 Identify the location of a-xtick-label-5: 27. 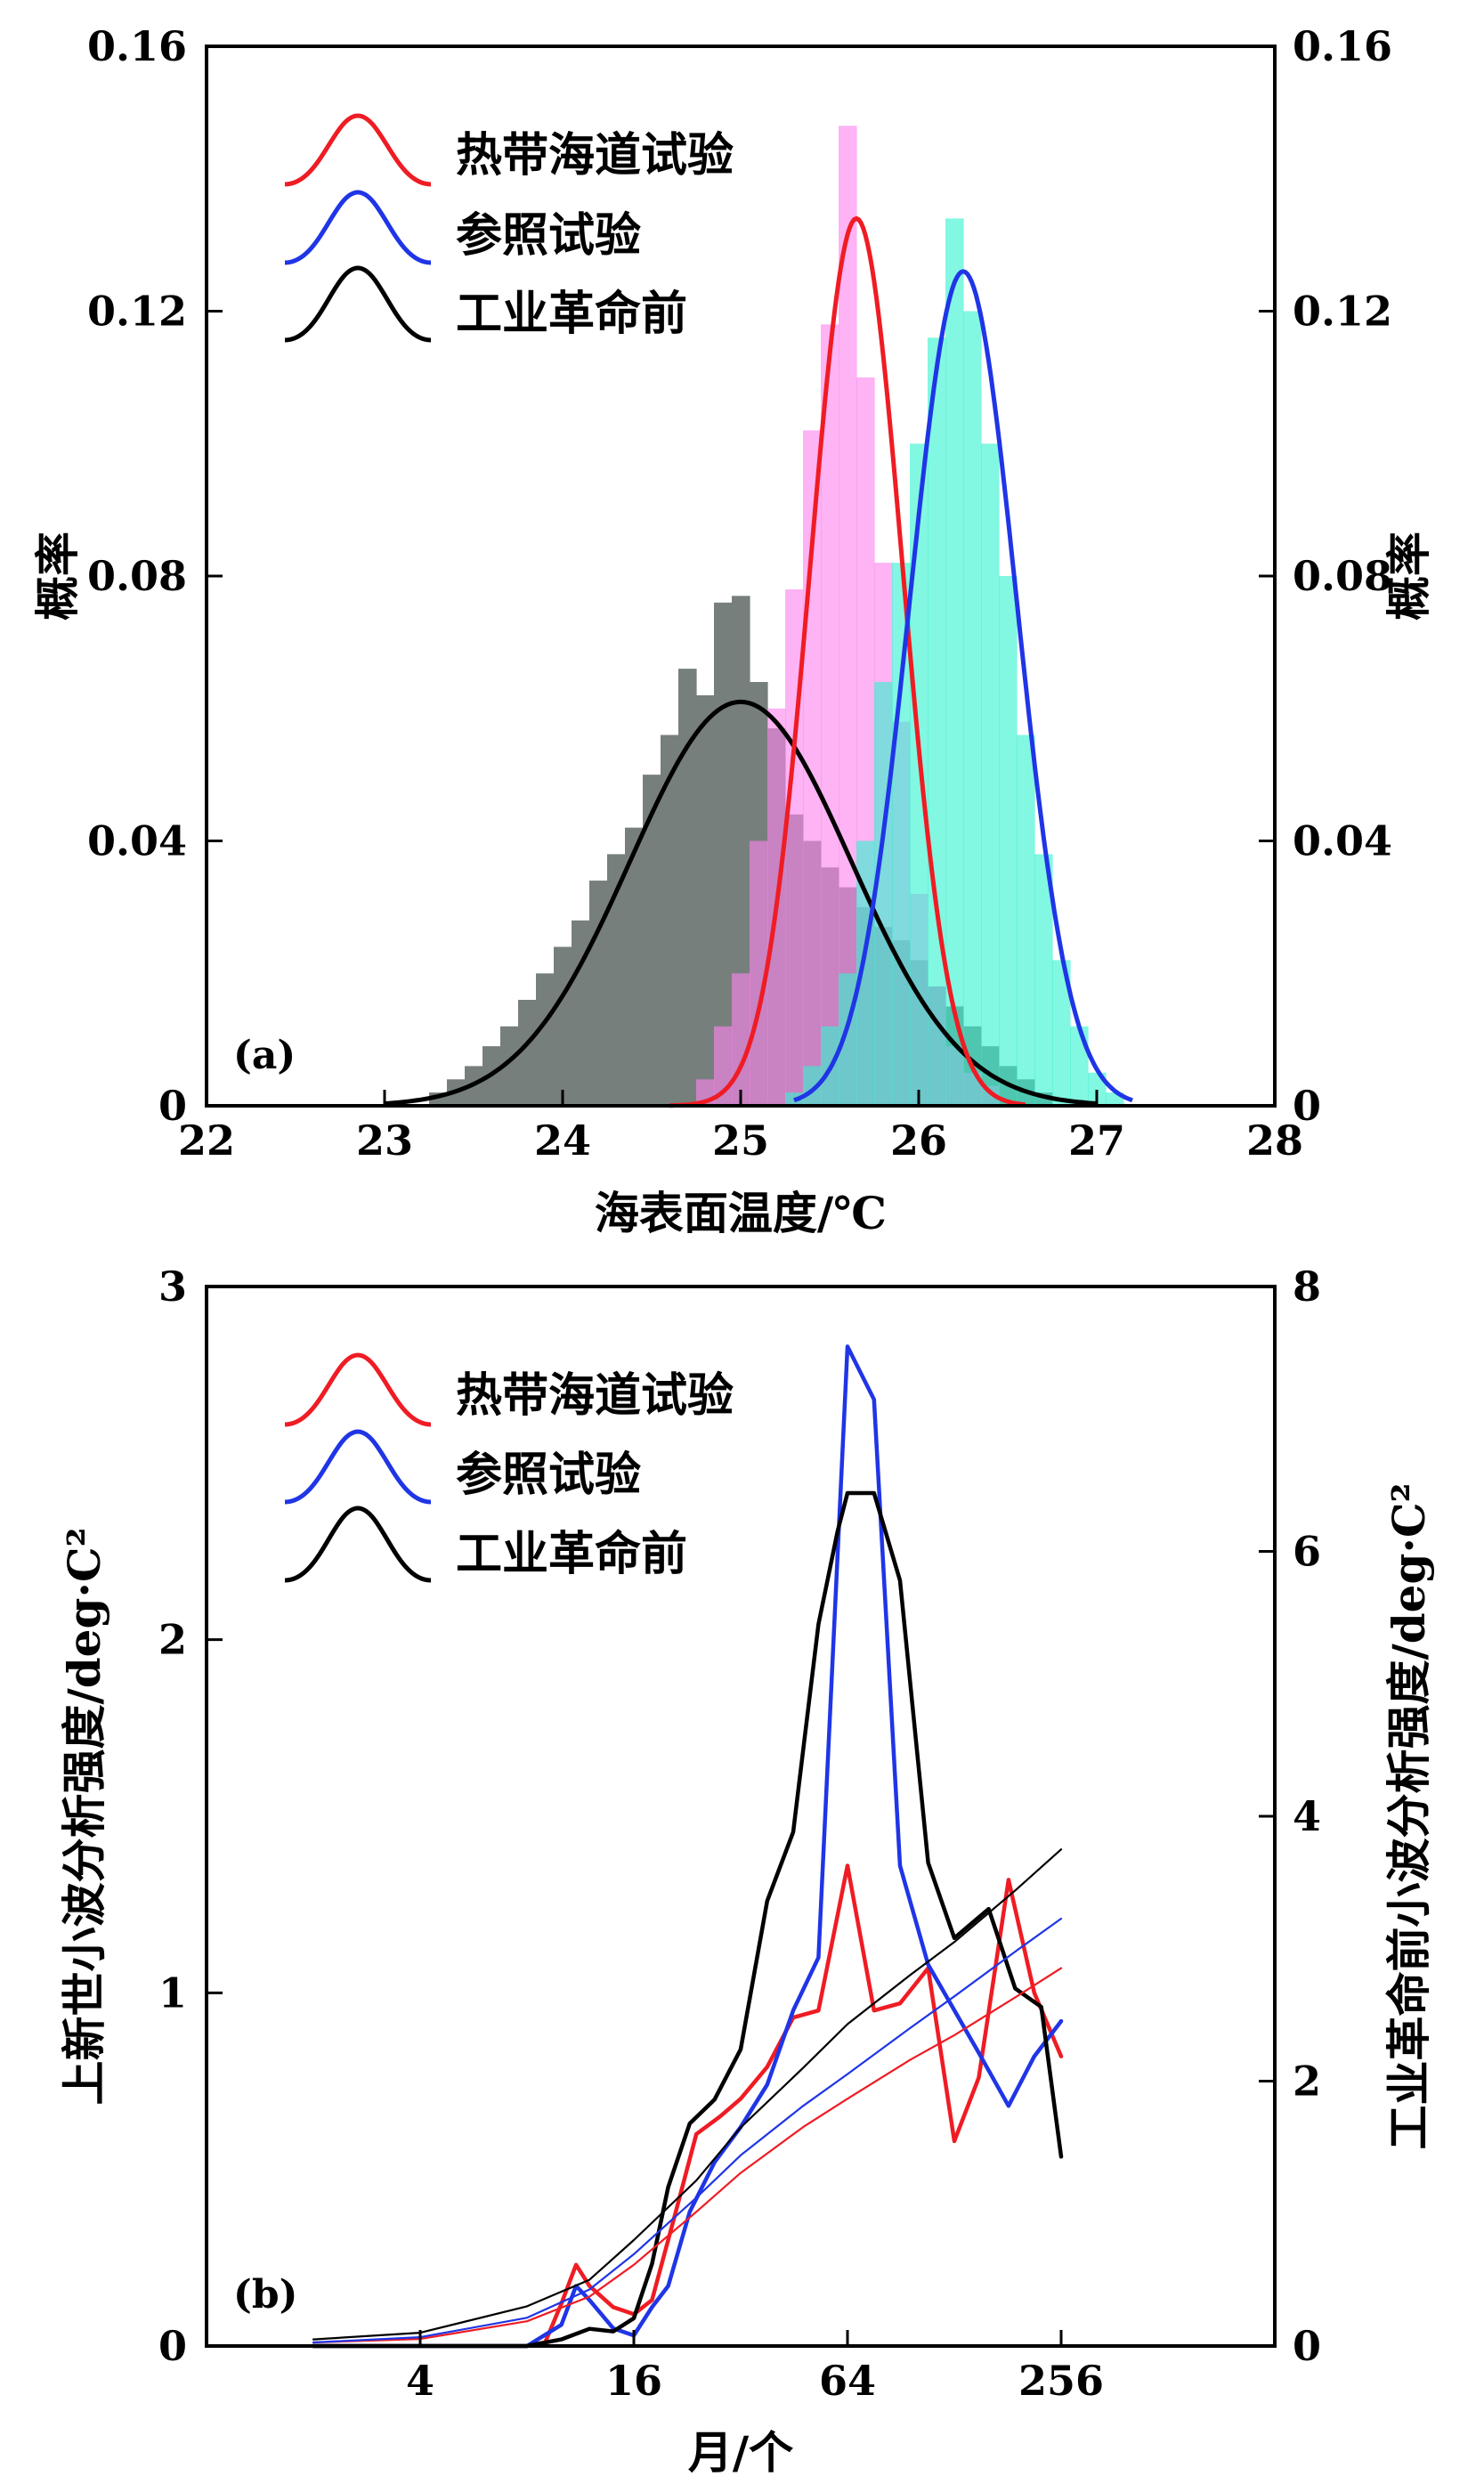
(1096, 1140).